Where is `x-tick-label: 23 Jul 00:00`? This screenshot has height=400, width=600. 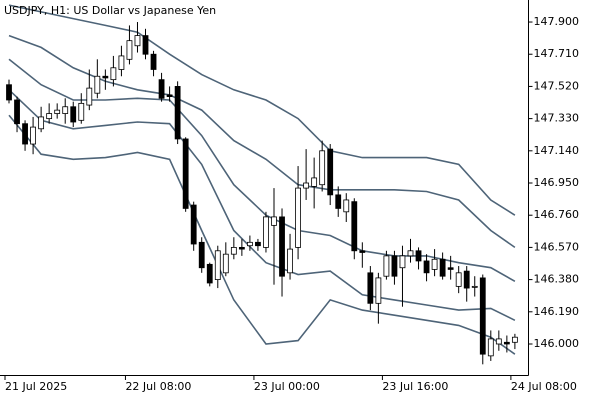 x-tick-label: 23 Jul 00:00 is located at coordinates (287, 386).